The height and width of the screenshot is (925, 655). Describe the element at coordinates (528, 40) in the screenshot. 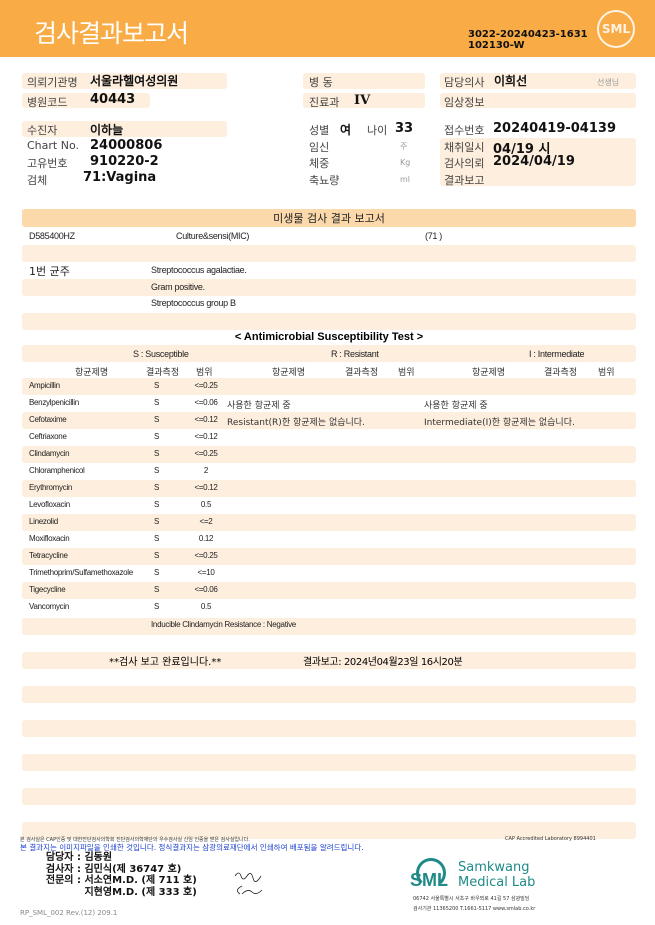

I see `document-number: 3022-20240423-1631 102130-W` at that location.